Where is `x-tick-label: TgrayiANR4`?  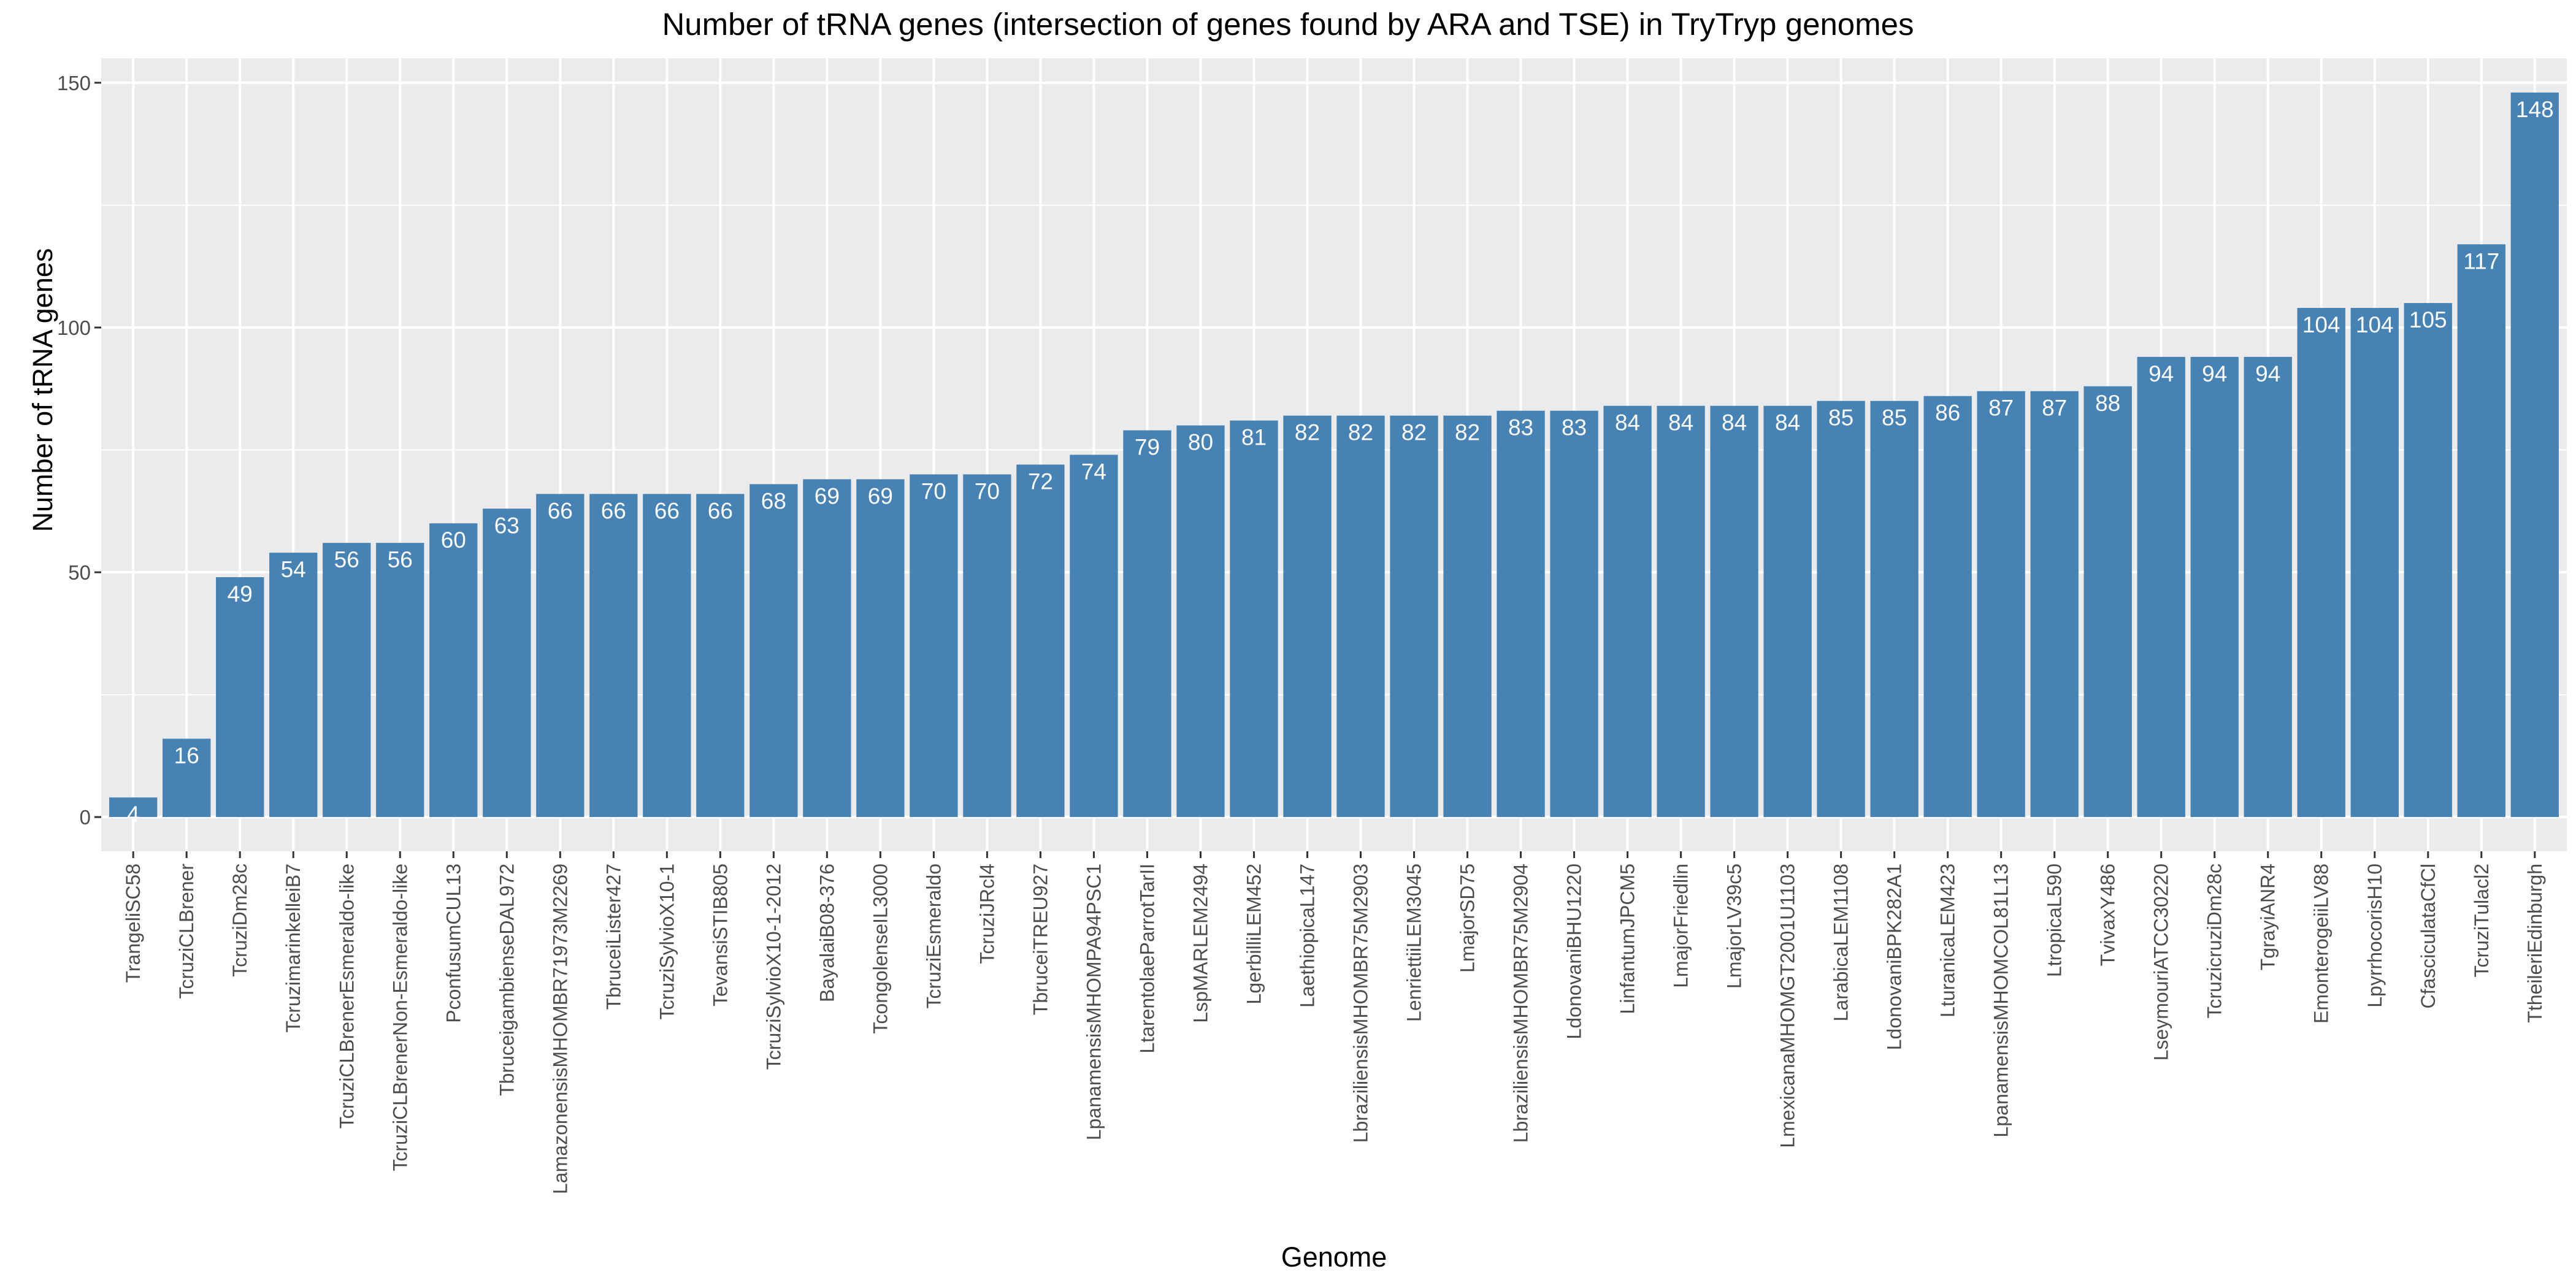 x-tick-label: TgrayiANR4 is located at coordinates (2268, 917).